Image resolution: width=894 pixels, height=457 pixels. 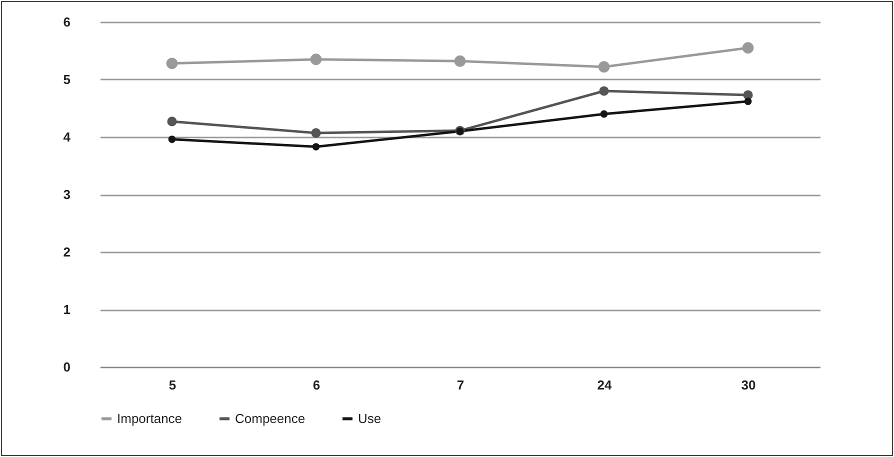 I want to click on x-tick-label: 24, so click(x=604, y=385).